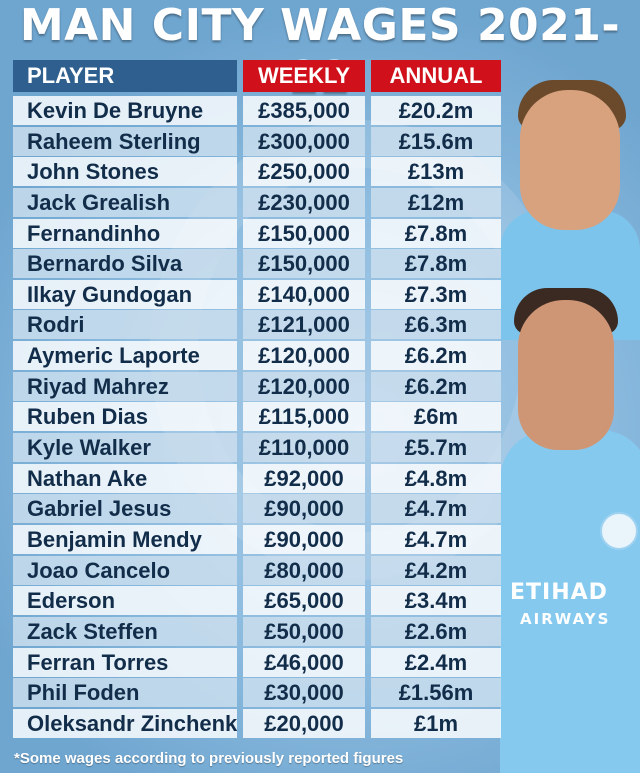  Describe the element at coordinates (436, 172) in the screenshot. I see `annual-wage: £13m` at that location.